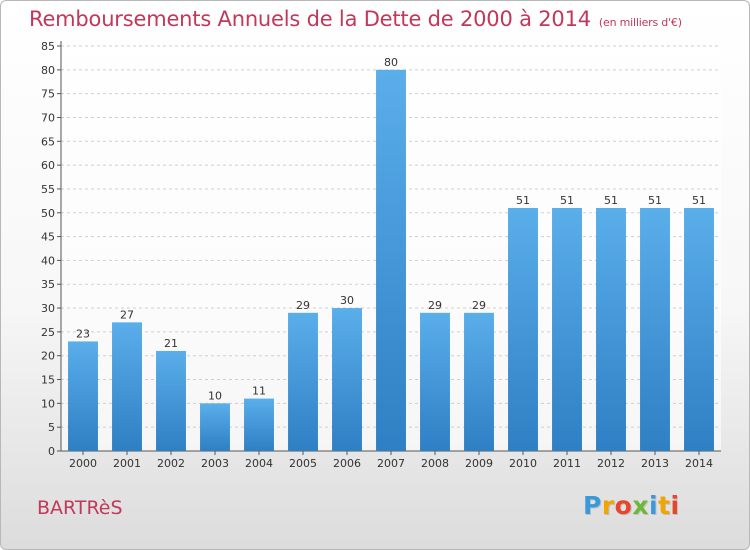 This screenshot has width=750, height=550. I want to click on y-tick-label: 10, so click(48, 403).